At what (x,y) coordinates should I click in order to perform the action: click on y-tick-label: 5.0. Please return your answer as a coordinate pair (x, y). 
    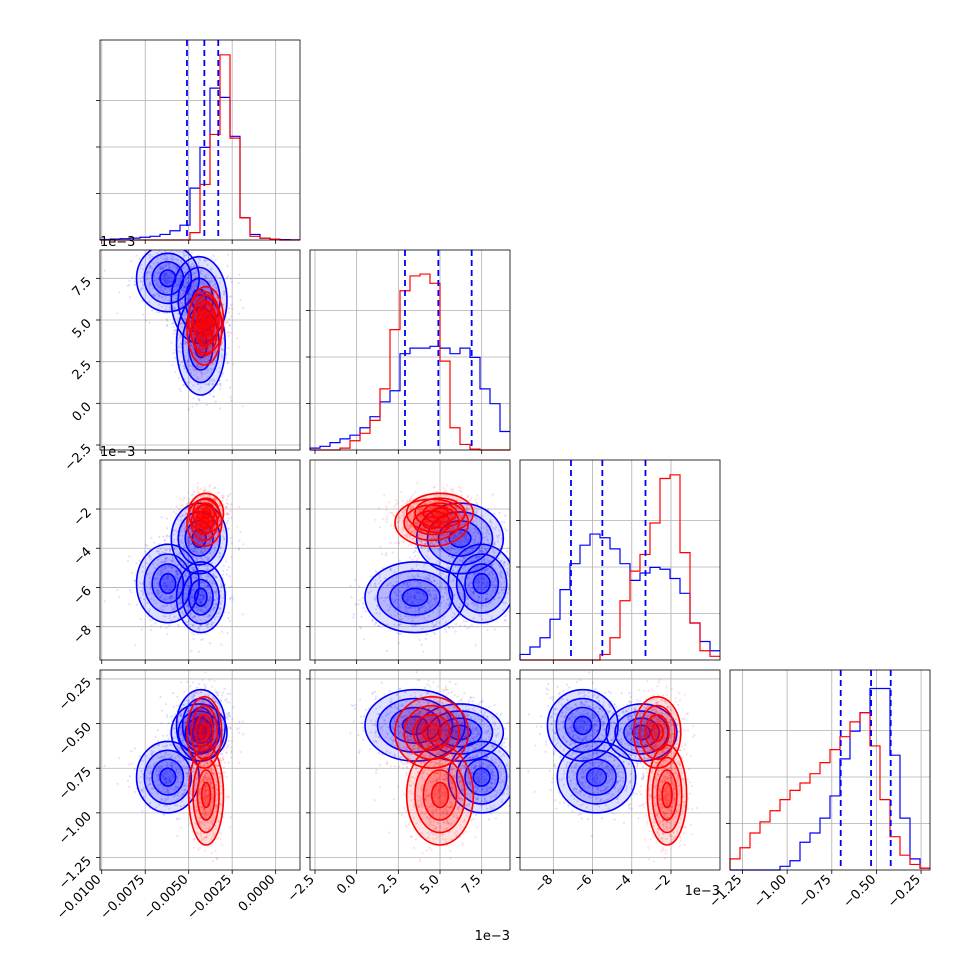
    Looking at the image, I should click on (82, 328).